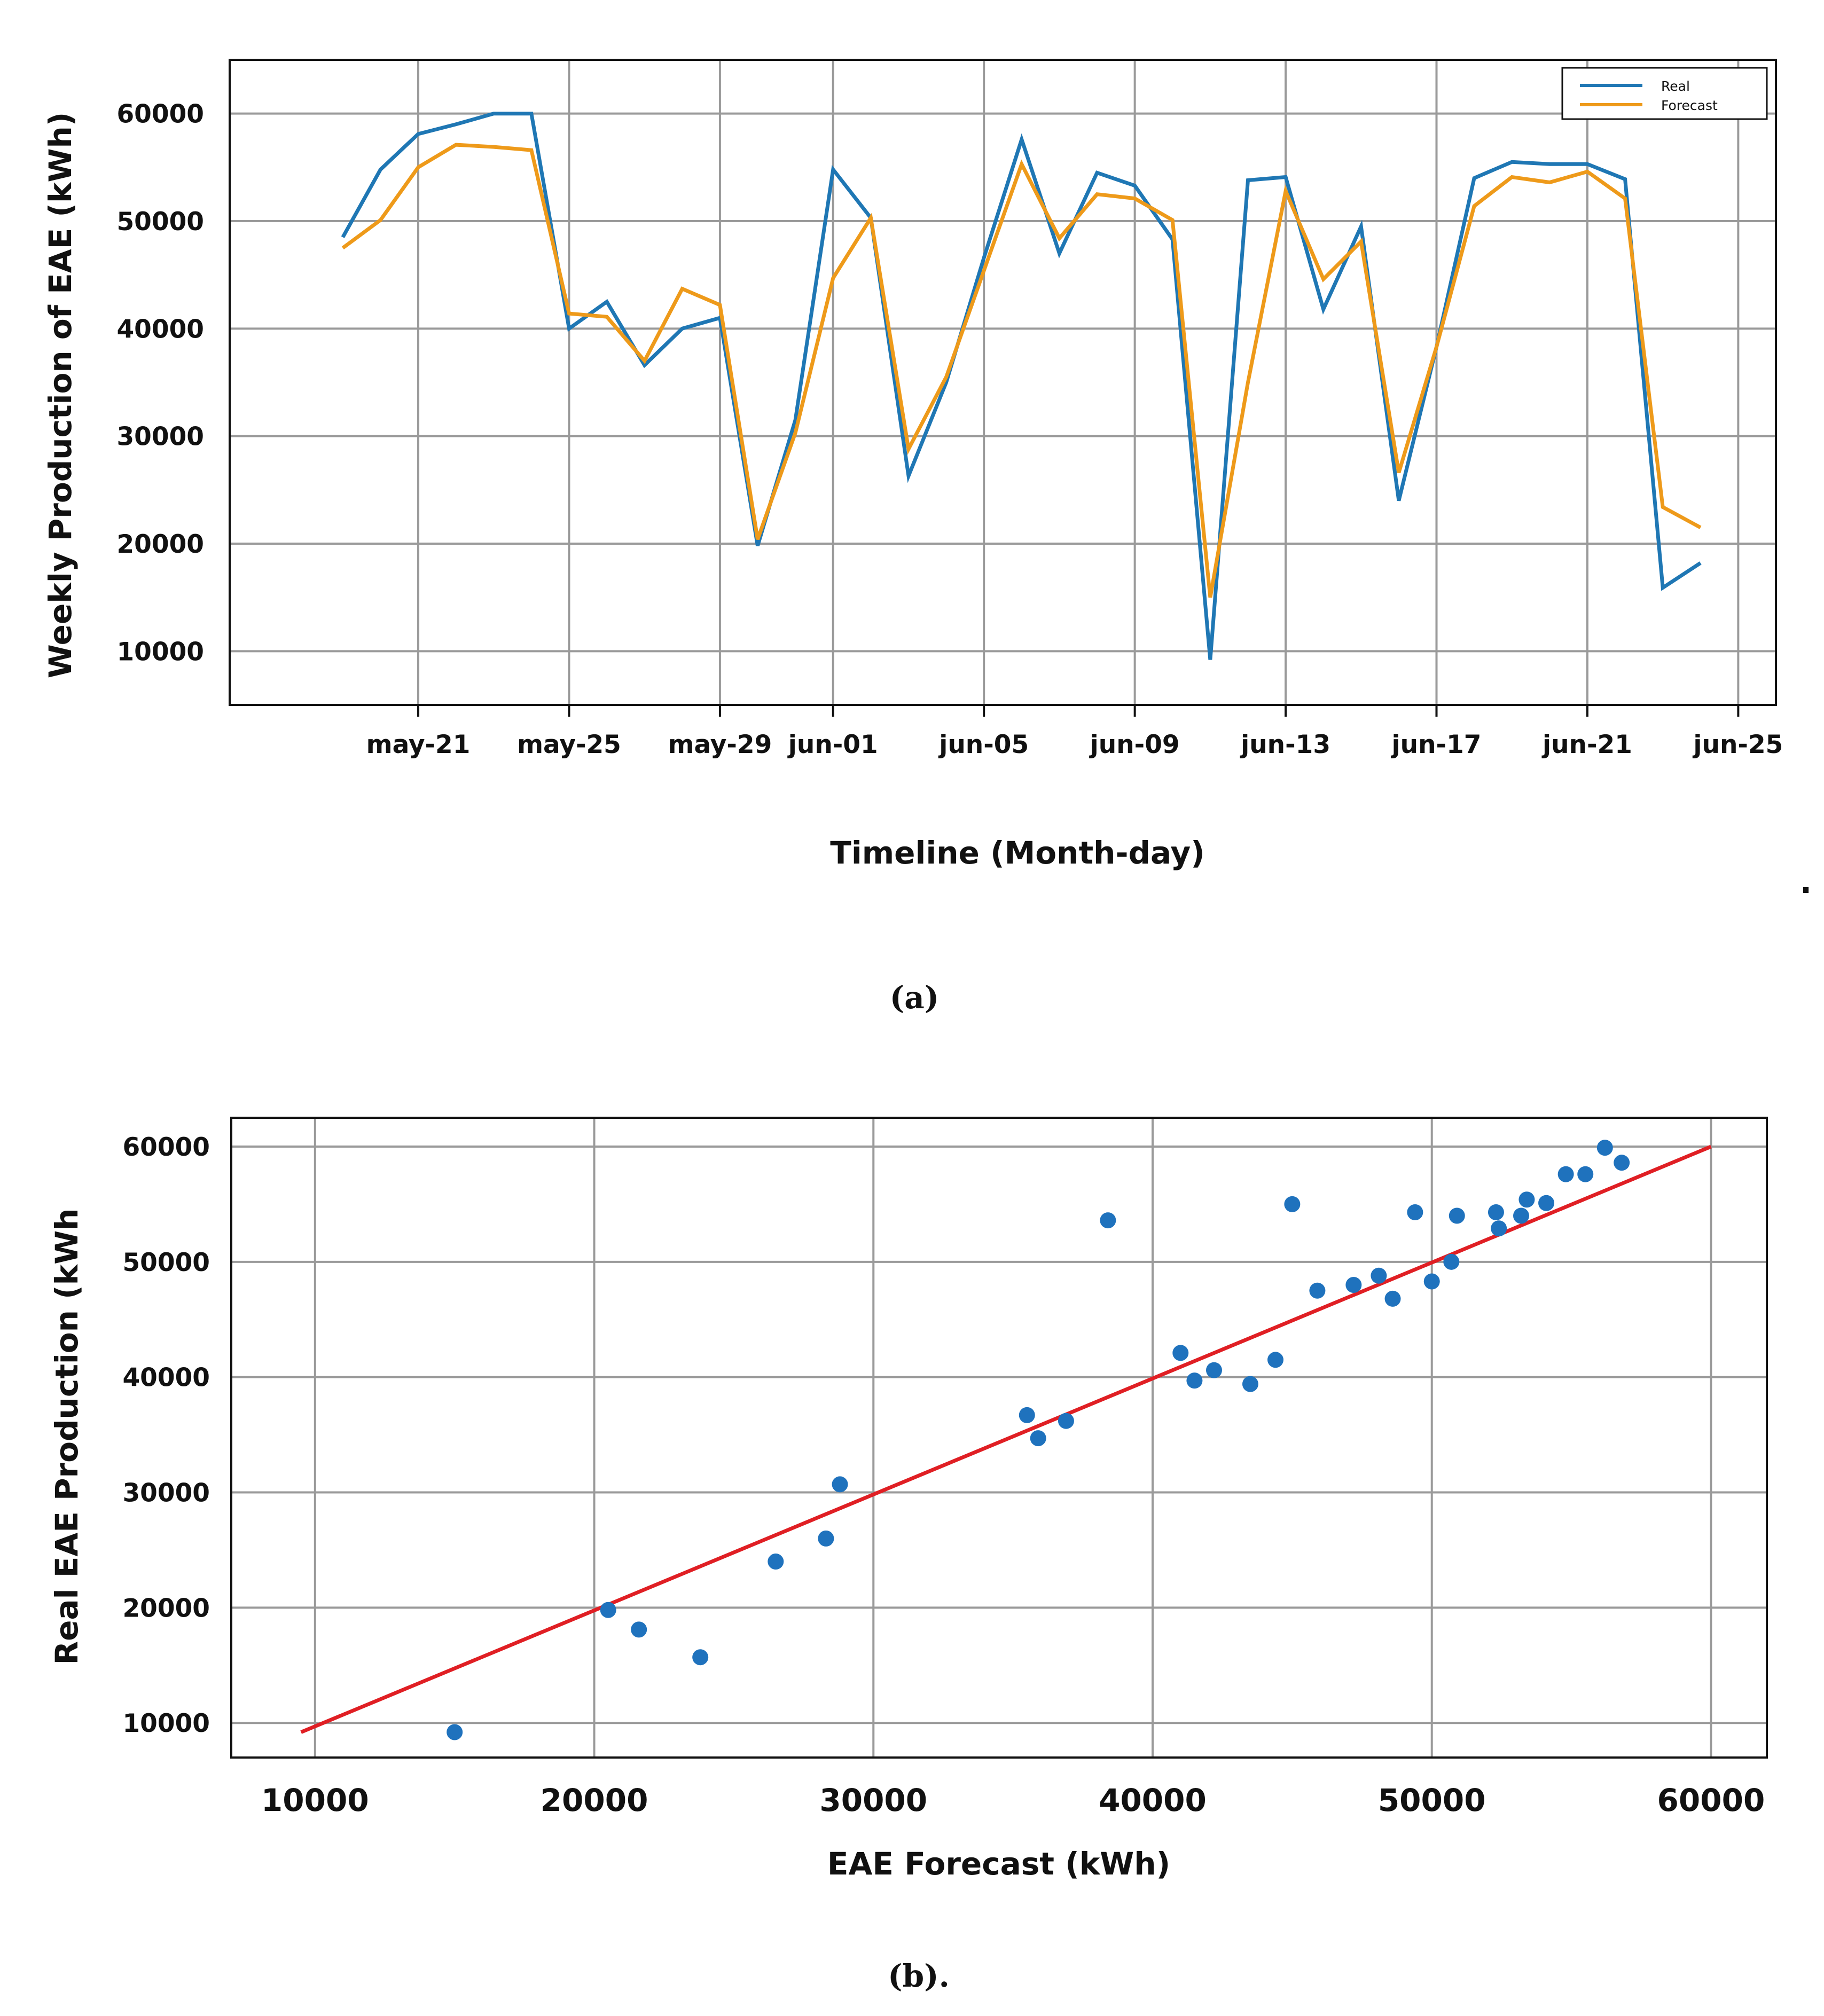  What do you see at coordinates (160, 383) in the screenshot?
I see `chart-a-y-ticks: 10000 20000 30000 40000 50000 60000` at bounding box center [160, 383].